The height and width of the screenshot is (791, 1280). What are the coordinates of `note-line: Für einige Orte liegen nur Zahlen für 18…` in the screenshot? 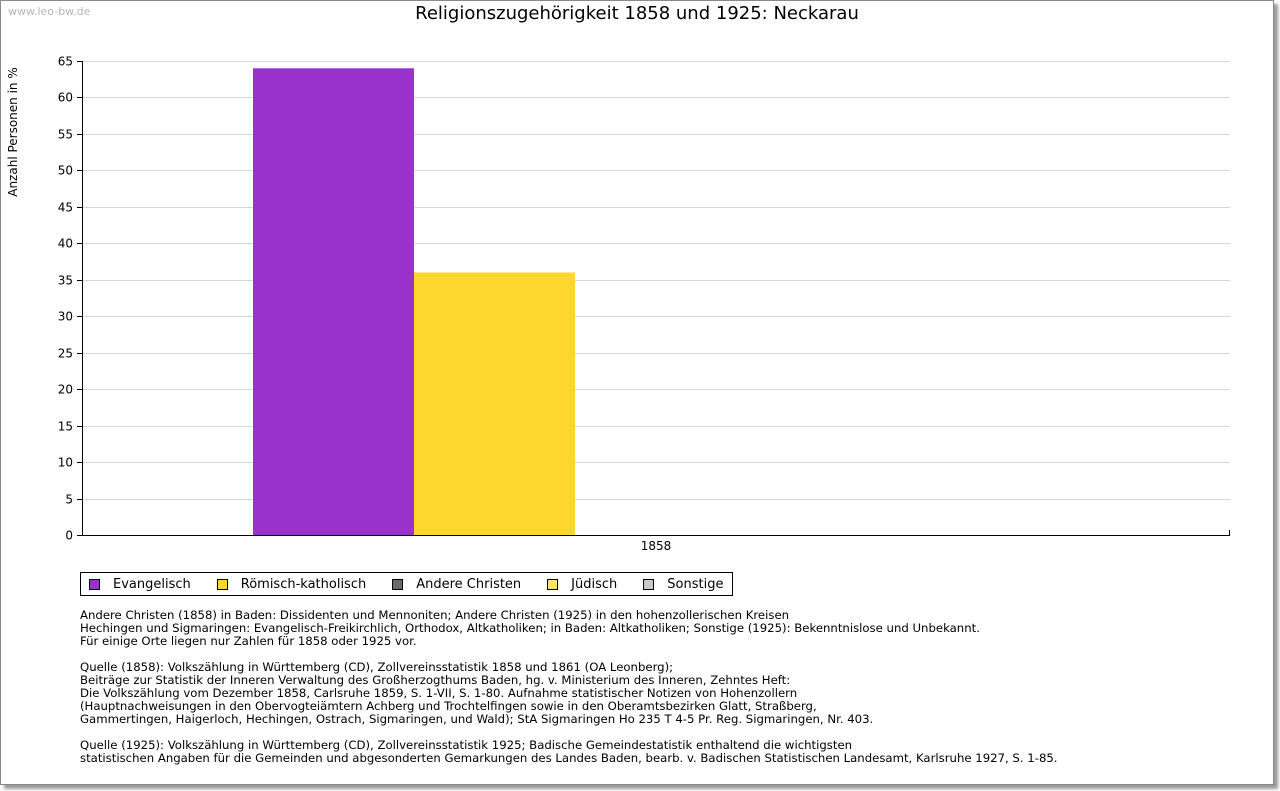 It's located at (248, 641).